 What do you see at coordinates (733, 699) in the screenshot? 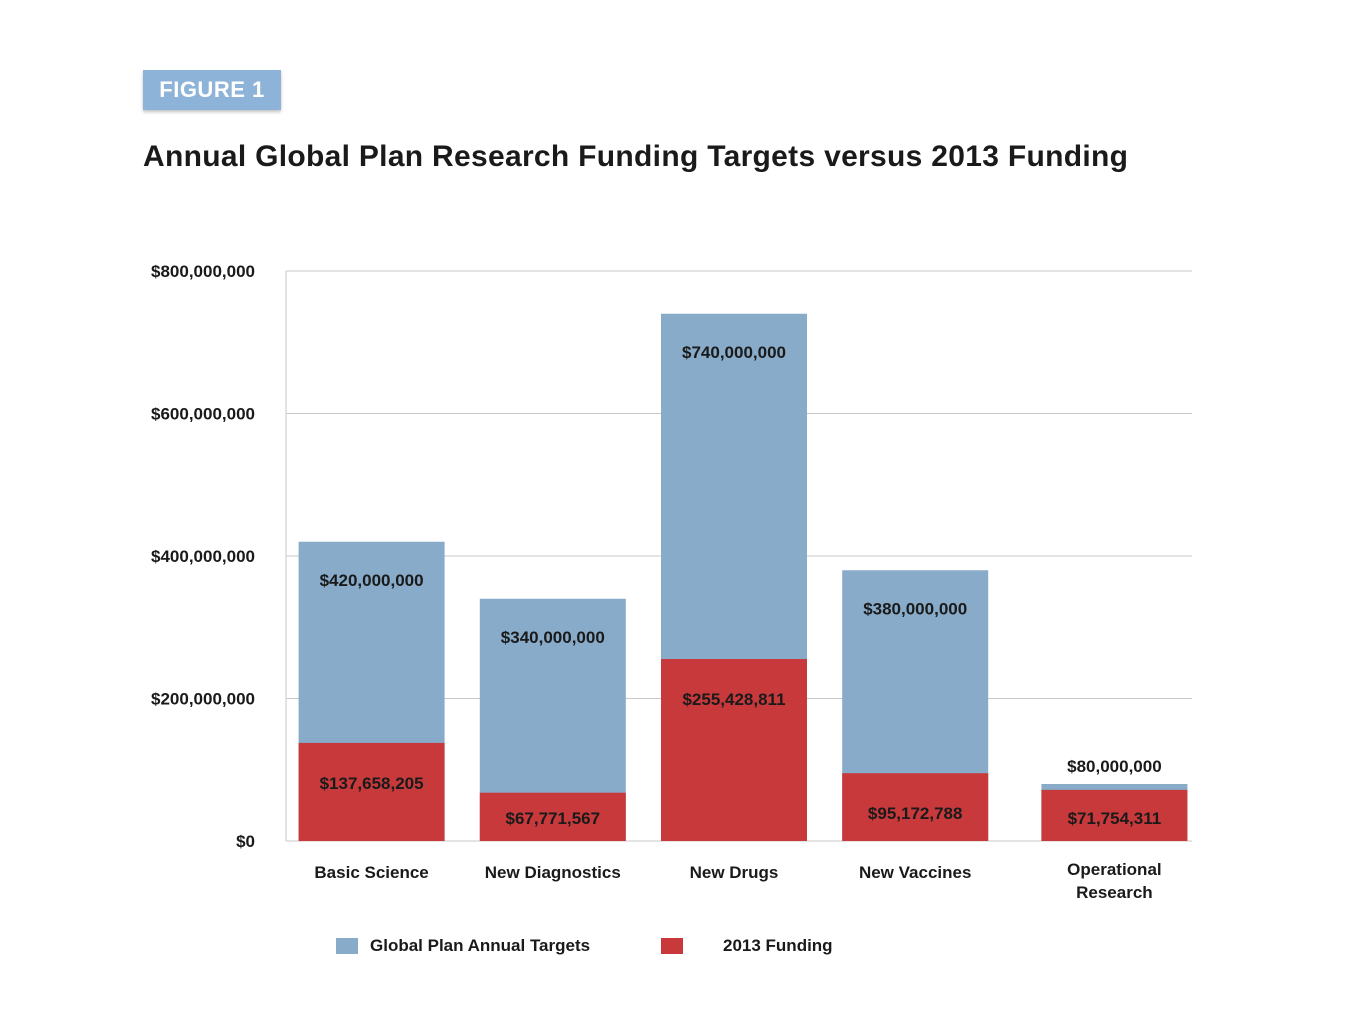
I see `data-label-funding: $255,428,811` at bounding box center [733, 699].